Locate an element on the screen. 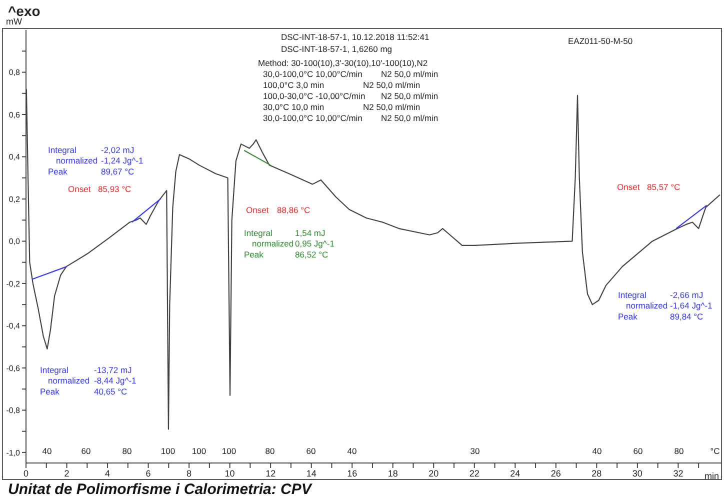 This screenshot has width=725, height=499. x-tick-label: 12 is located at coordinates (271, 473).